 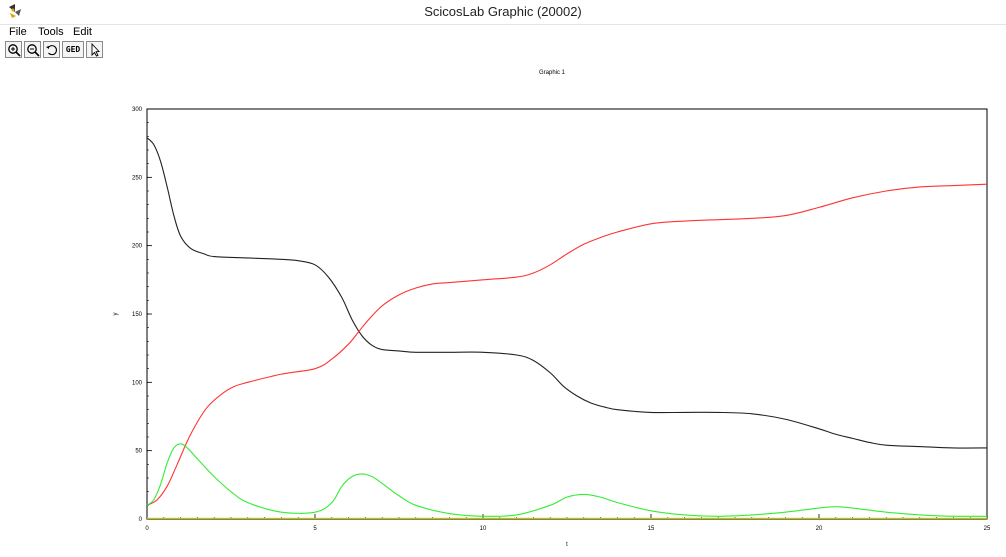 I want to click on y-tick-label: 200, so click(x=137, y=247).